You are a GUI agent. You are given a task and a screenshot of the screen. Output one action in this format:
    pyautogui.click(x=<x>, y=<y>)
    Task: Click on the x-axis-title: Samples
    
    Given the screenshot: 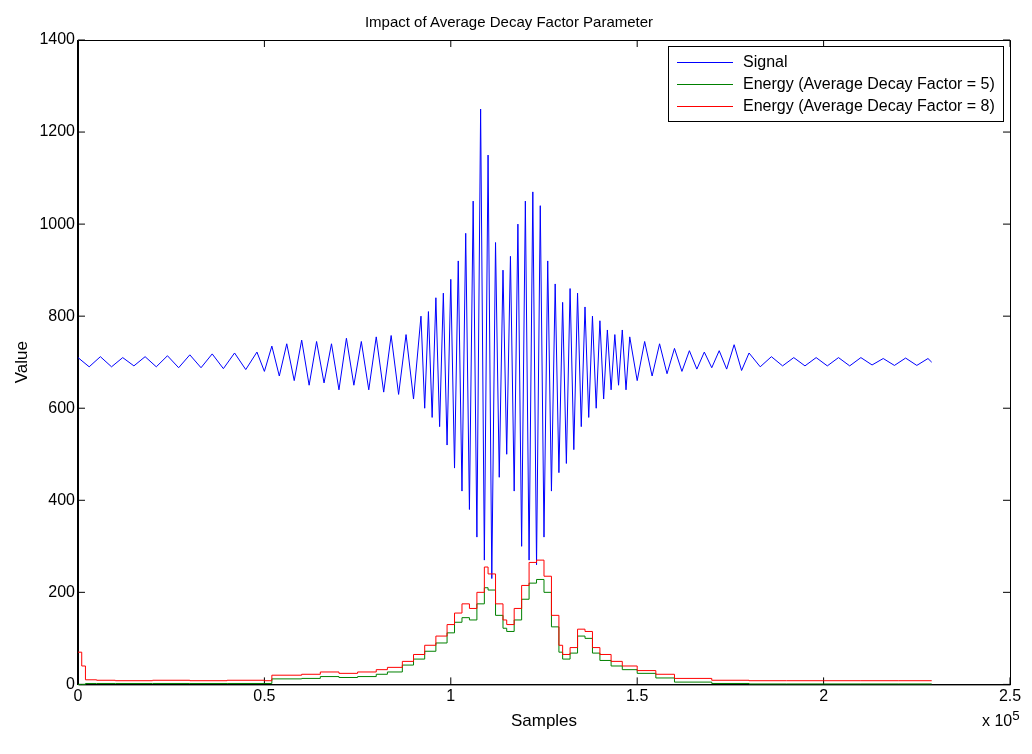 What is the action you would take?
    pyautogui.click(x=544, y=721)
    